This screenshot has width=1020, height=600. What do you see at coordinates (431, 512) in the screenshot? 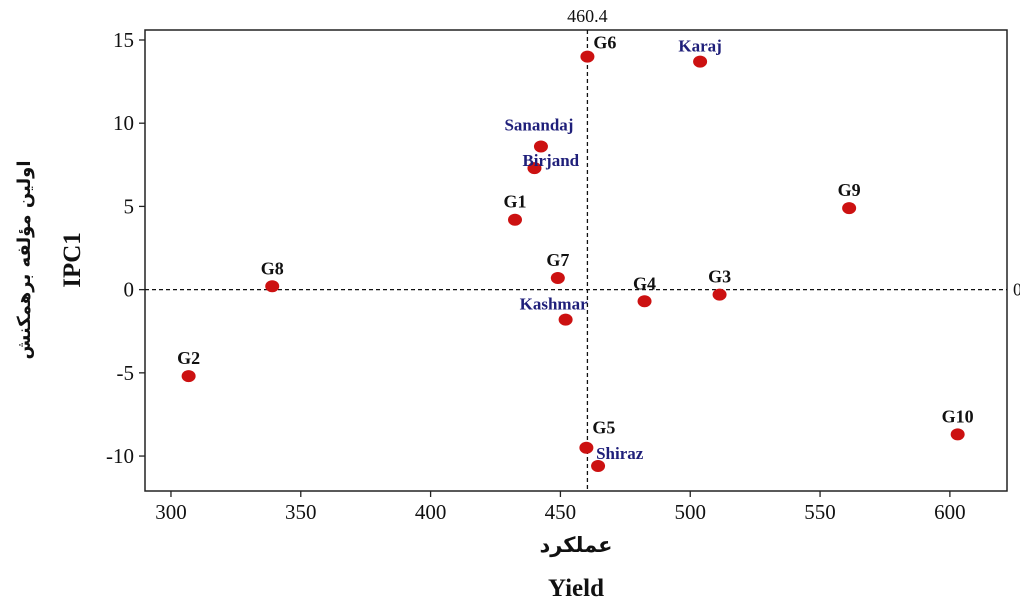
I see `x-tick-label: 400` at bounding box center [431, 512].